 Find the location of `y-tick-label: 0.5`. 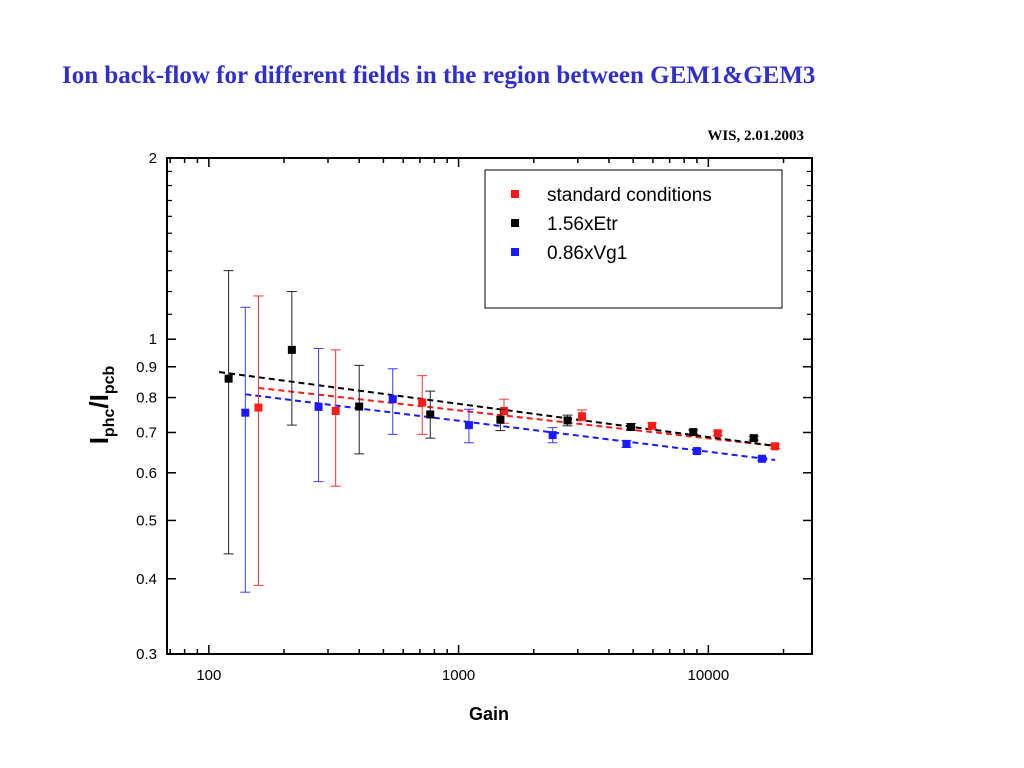

y-tick-label: 0.5 is located at coordinates (146, 520).